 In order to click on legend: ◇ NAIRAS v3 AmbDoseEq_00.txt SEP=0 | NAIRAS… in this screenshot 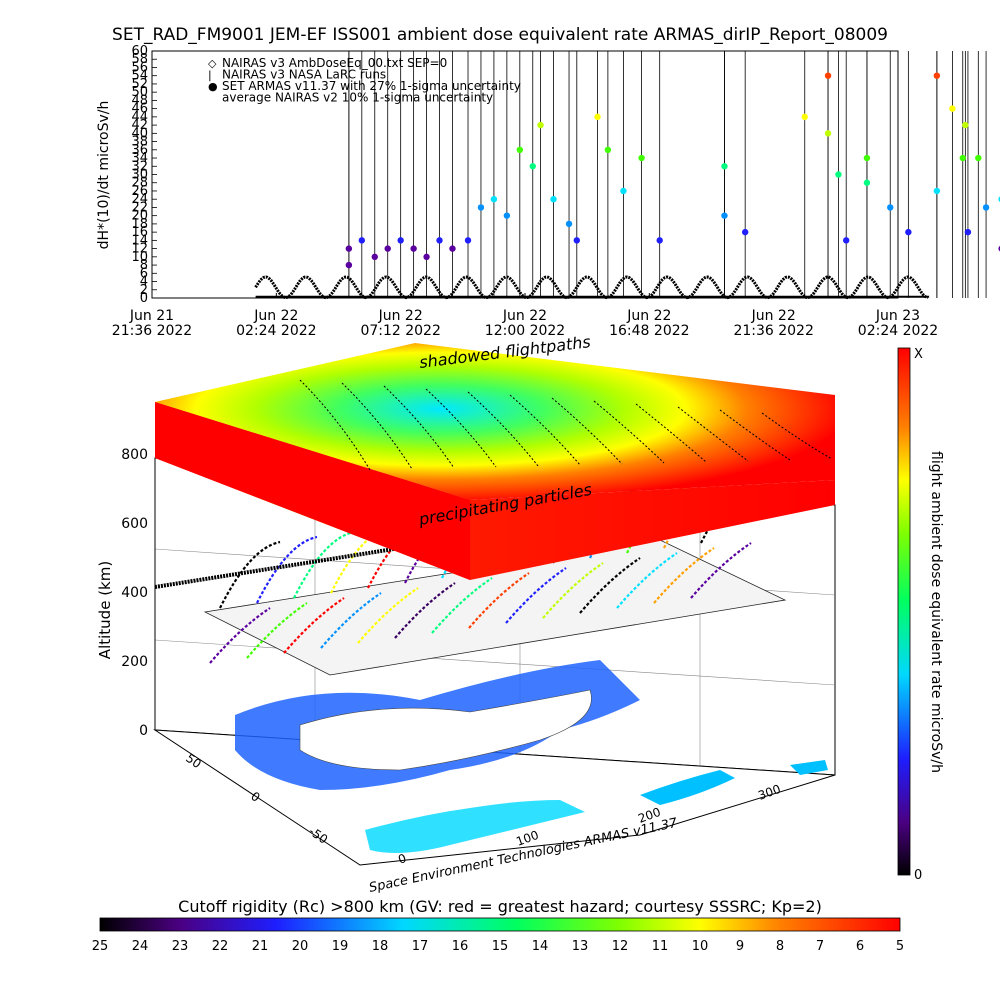, I will do `click(364, 80)`.